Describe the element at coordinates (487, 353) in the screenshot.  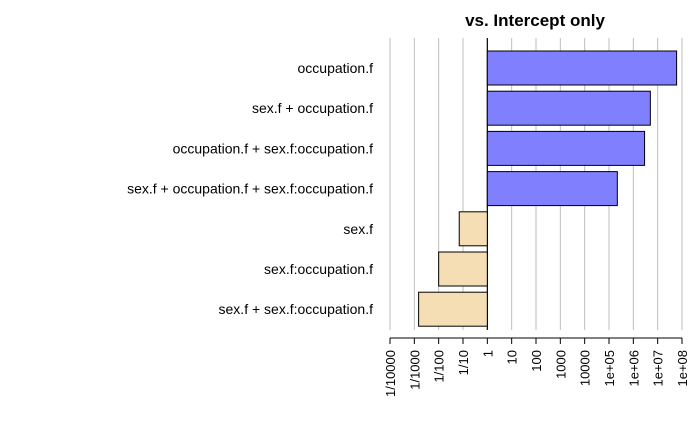
I see `x-tick-label: 1` at that location.